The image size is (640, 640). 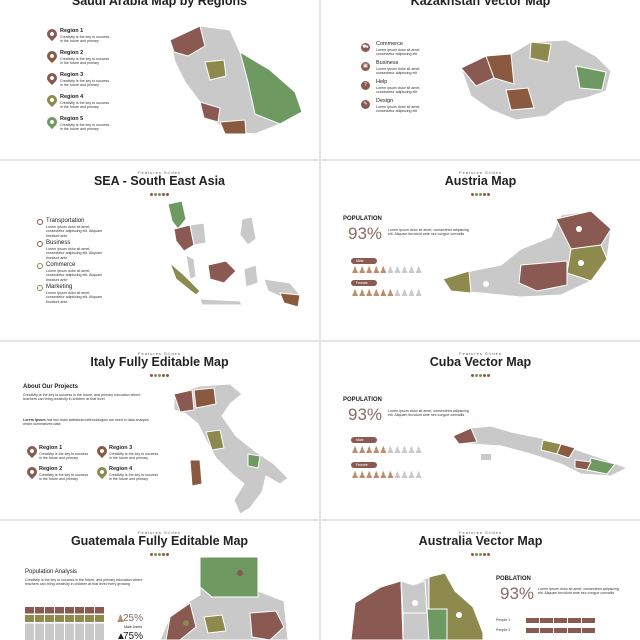 I want to click on female-user-icon: ▲, so click(x=121, y=635).